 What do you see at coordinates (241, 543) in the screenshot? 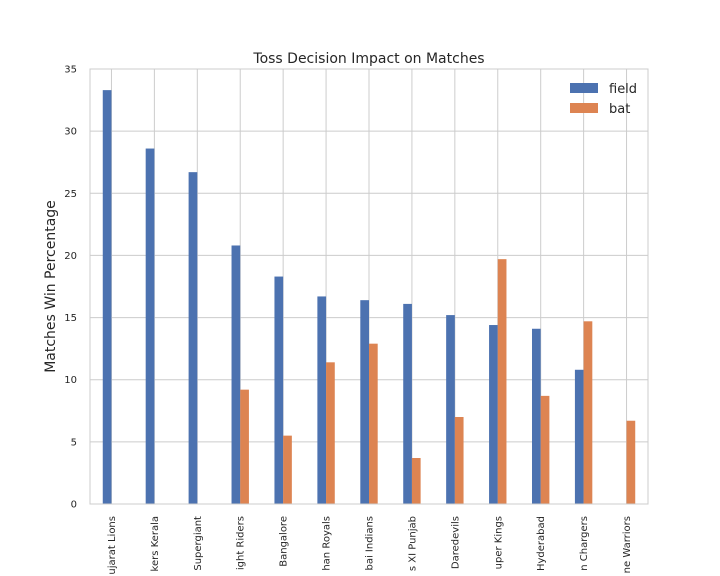
I see `x-tick-label: ight Riders` at bounding box center [241, 543].